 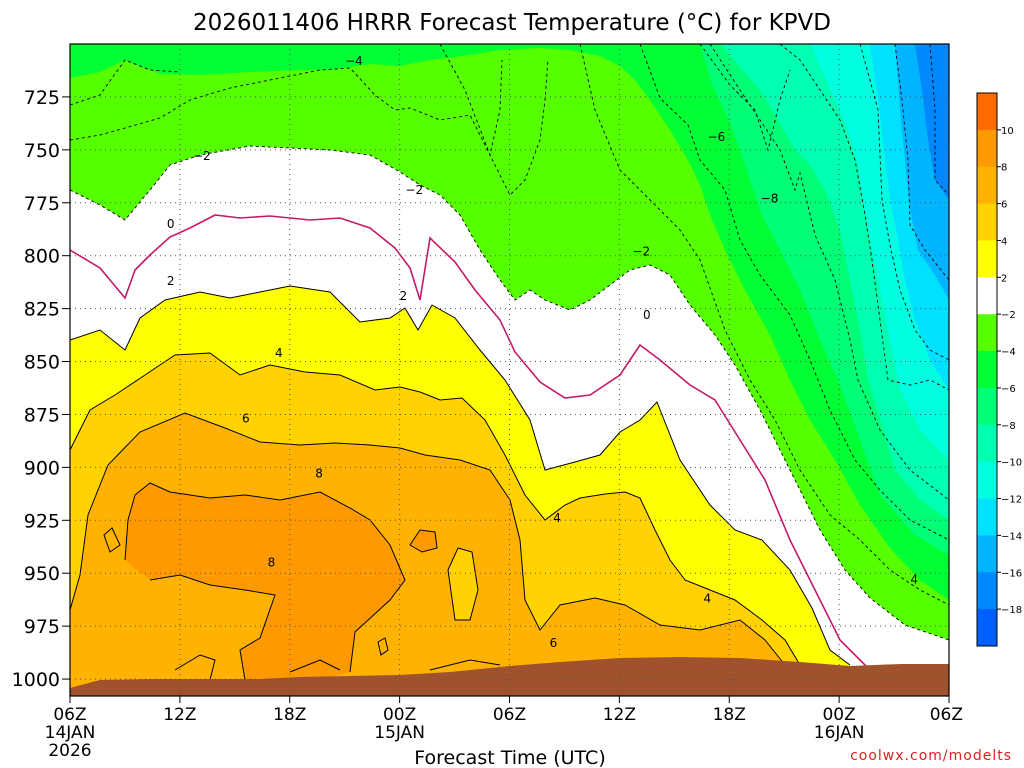 I want to click on y-tick-label: 875, so click(x=42, y=415).